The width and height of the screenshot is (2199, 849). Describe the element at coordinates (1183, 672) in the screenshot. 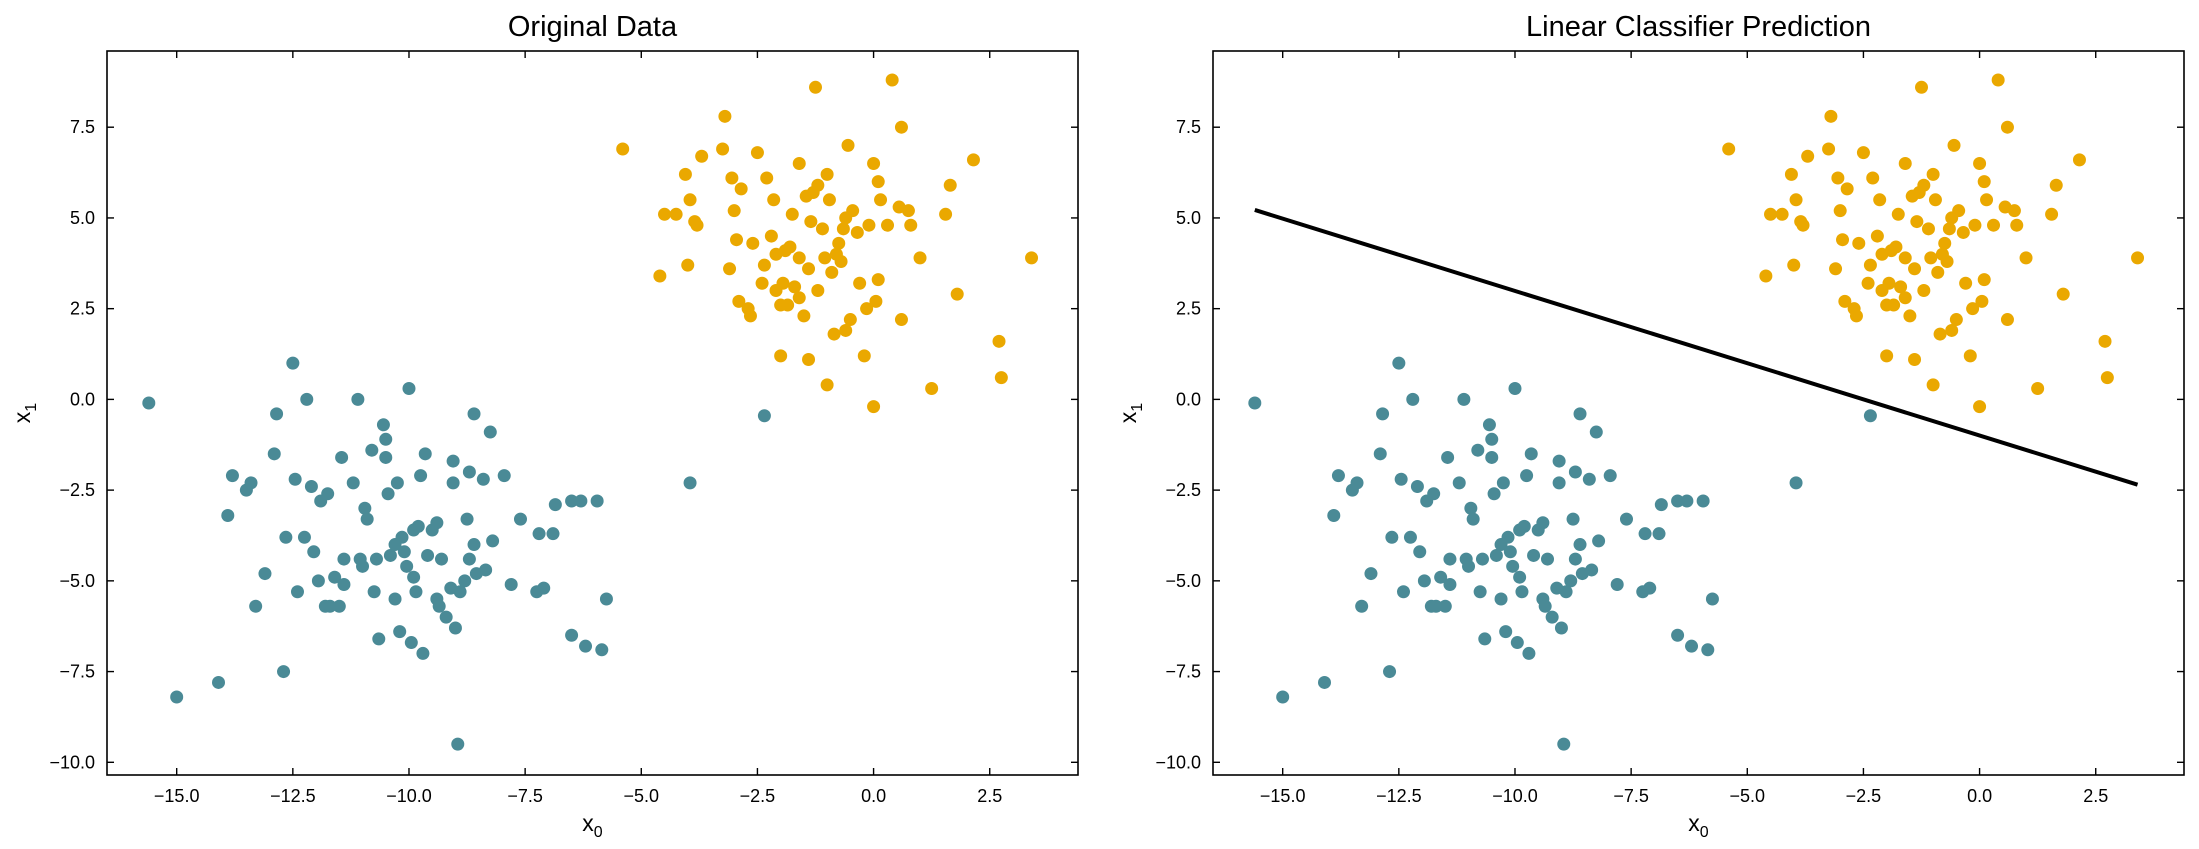

I see `y-tick-label: −7.5` at that location.